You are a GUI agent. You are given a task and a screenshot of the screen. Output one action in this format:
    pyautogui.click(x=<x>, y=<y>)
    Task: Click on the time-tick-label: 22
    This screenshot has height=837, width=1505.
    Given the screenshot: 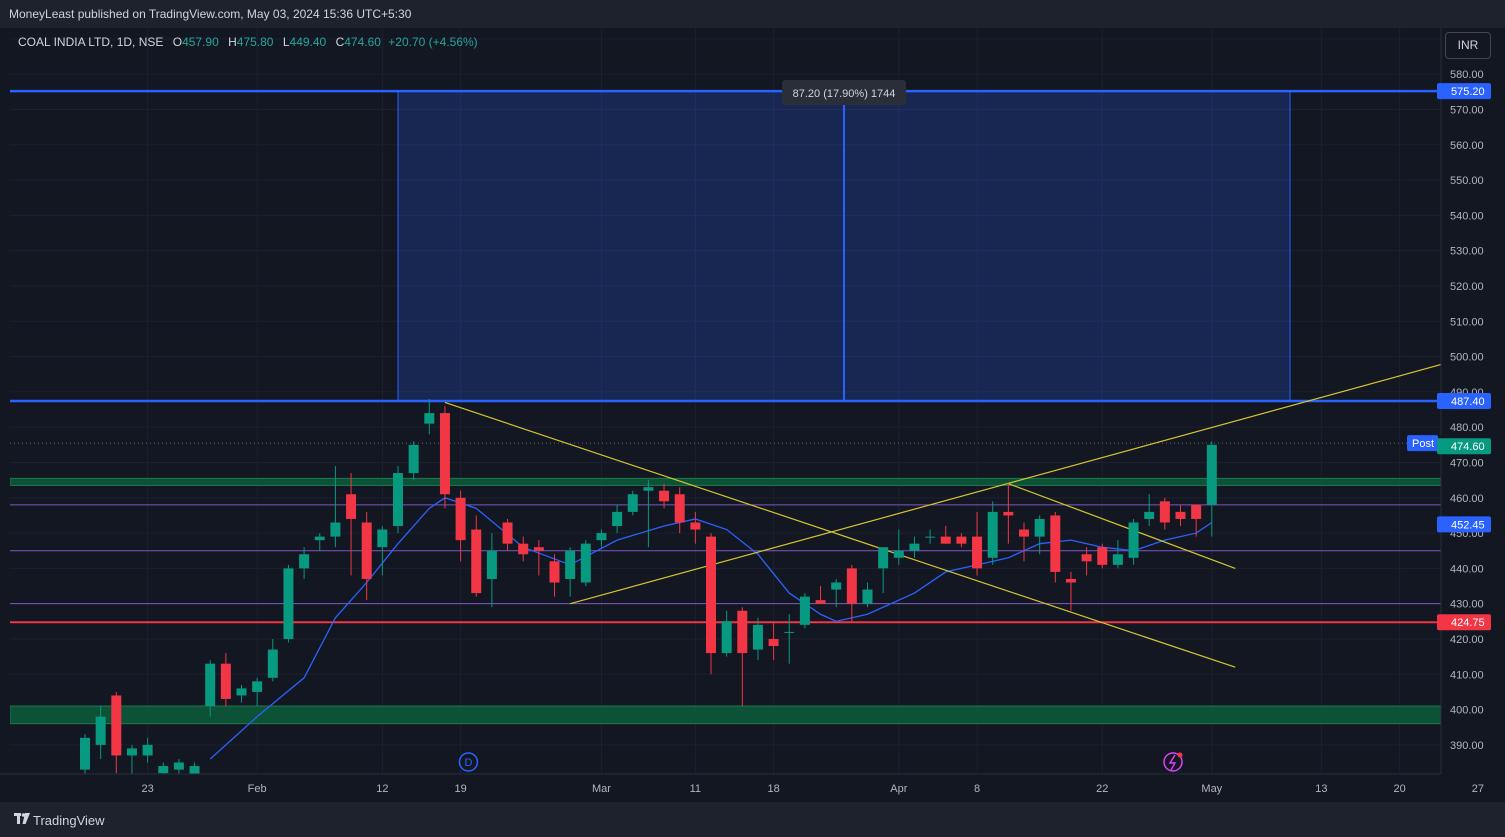 What is the action you would take?
    pyautogui.click(x=1102, y=789)
    